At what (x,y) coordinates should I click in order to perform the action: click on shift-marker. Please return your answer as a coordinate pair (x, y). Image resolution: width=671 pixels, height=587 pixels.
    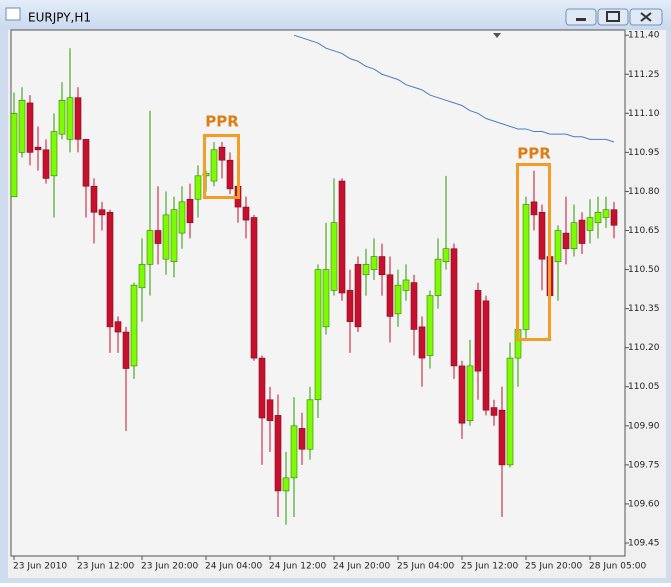
    Looking at the image, I should click on (497, 35).